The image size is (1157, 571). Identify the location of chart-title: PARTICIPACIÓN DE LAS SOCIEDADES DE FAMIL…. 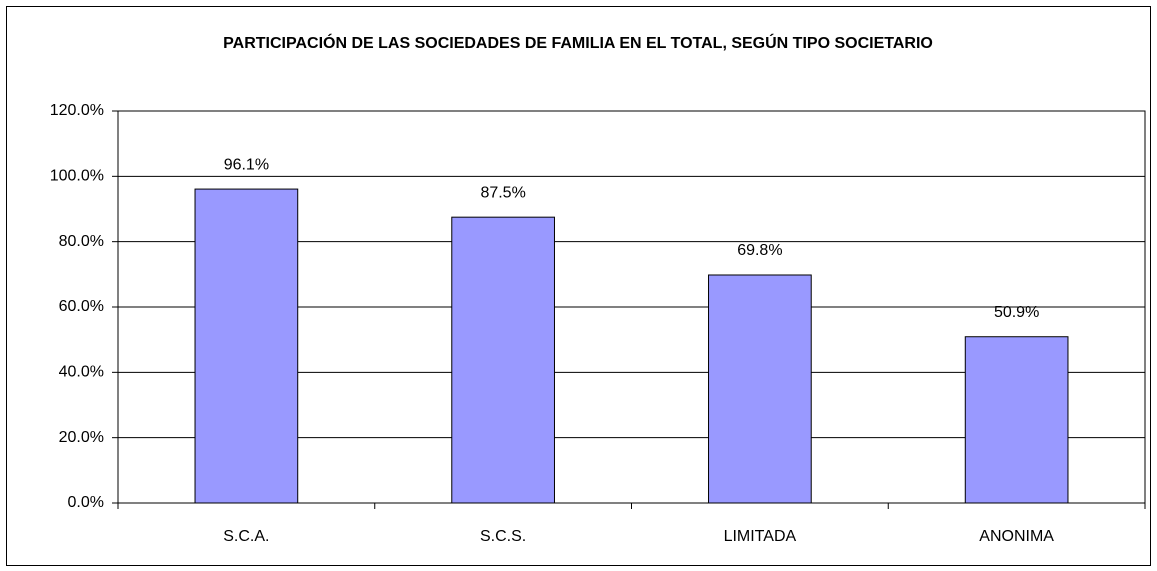
(578, 42).